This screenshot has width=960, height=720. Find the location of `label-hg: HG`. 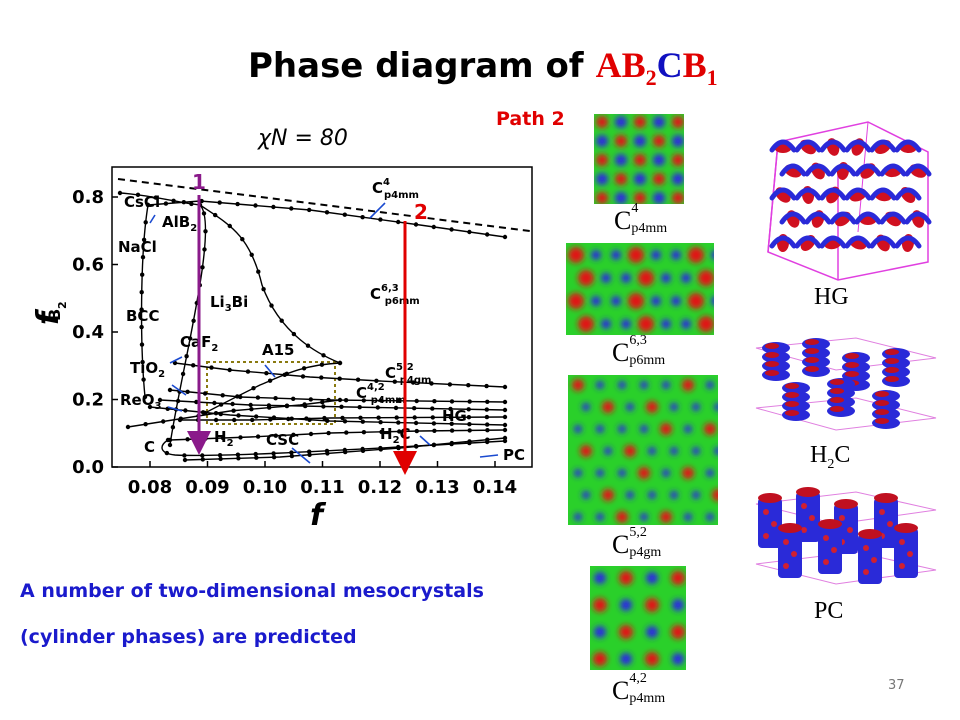

label-hg: HG is located at coordinates (454, 416).